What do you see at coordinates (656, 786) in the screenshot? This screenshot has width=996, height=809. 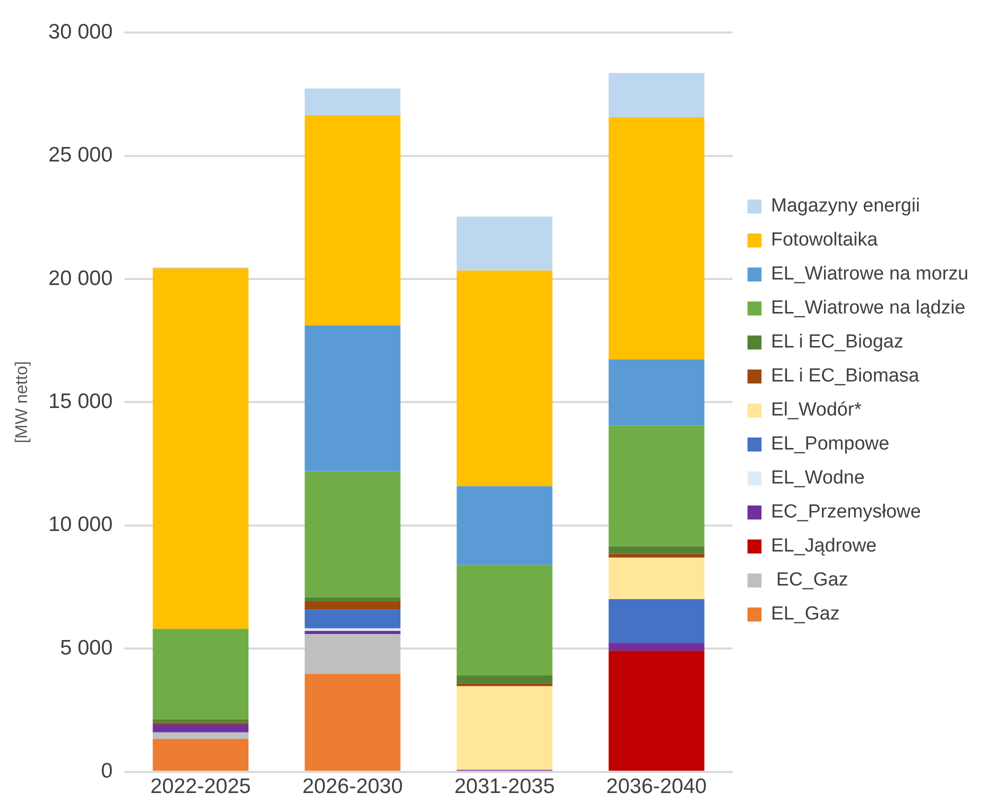 I see `x-tick-label: 2036-2040` at bounding box center [656, 786].